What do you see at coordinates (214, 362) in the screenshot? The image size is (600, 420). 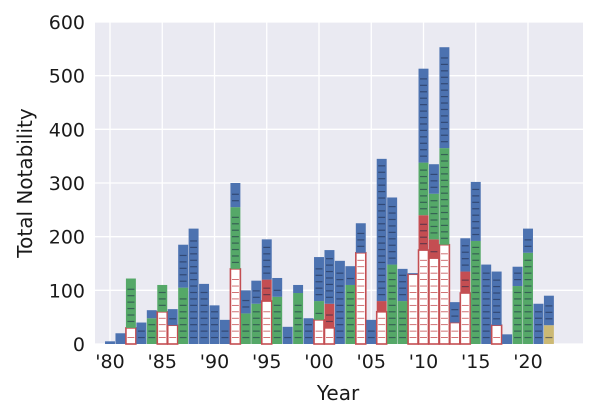 I see `x-tick-label: '90` at bounding box center [214, 362].